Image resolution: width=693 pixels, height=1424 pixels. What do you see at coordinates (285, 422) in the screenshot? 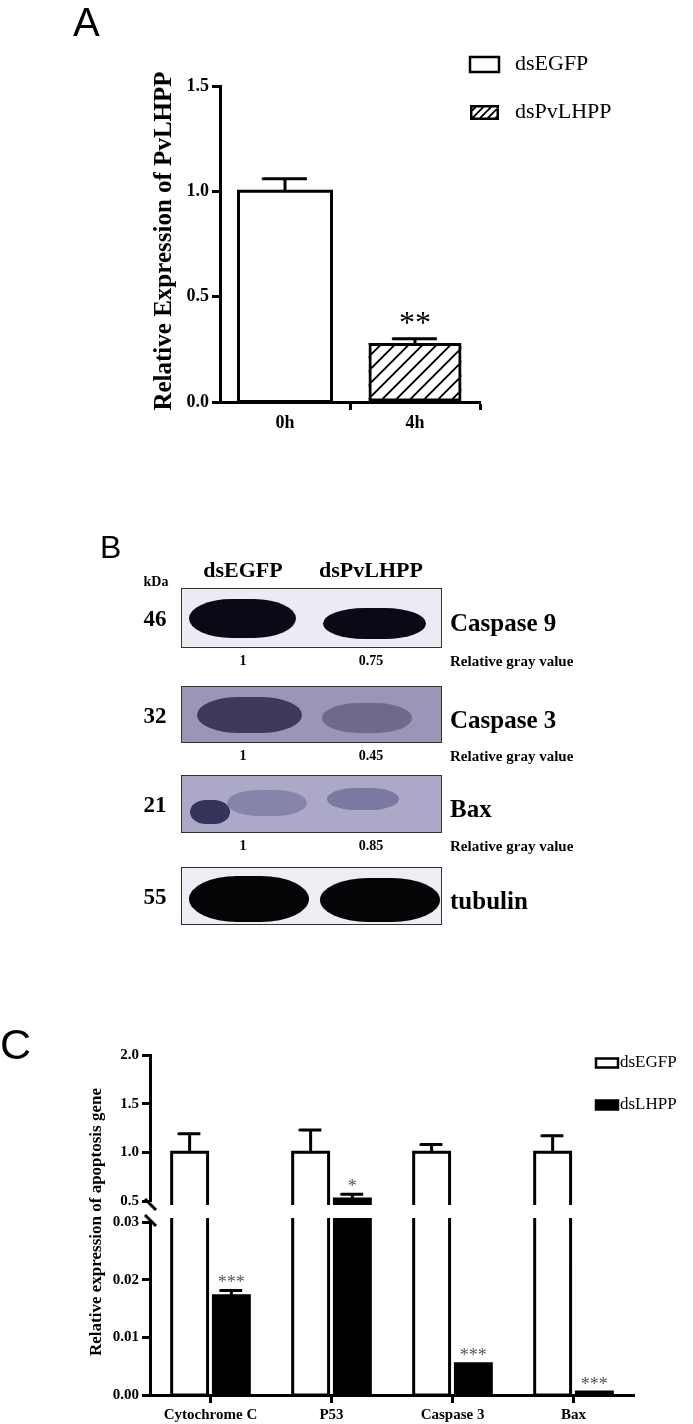
I see `x-tick-label: 0h` at bounding box center [285, 422].